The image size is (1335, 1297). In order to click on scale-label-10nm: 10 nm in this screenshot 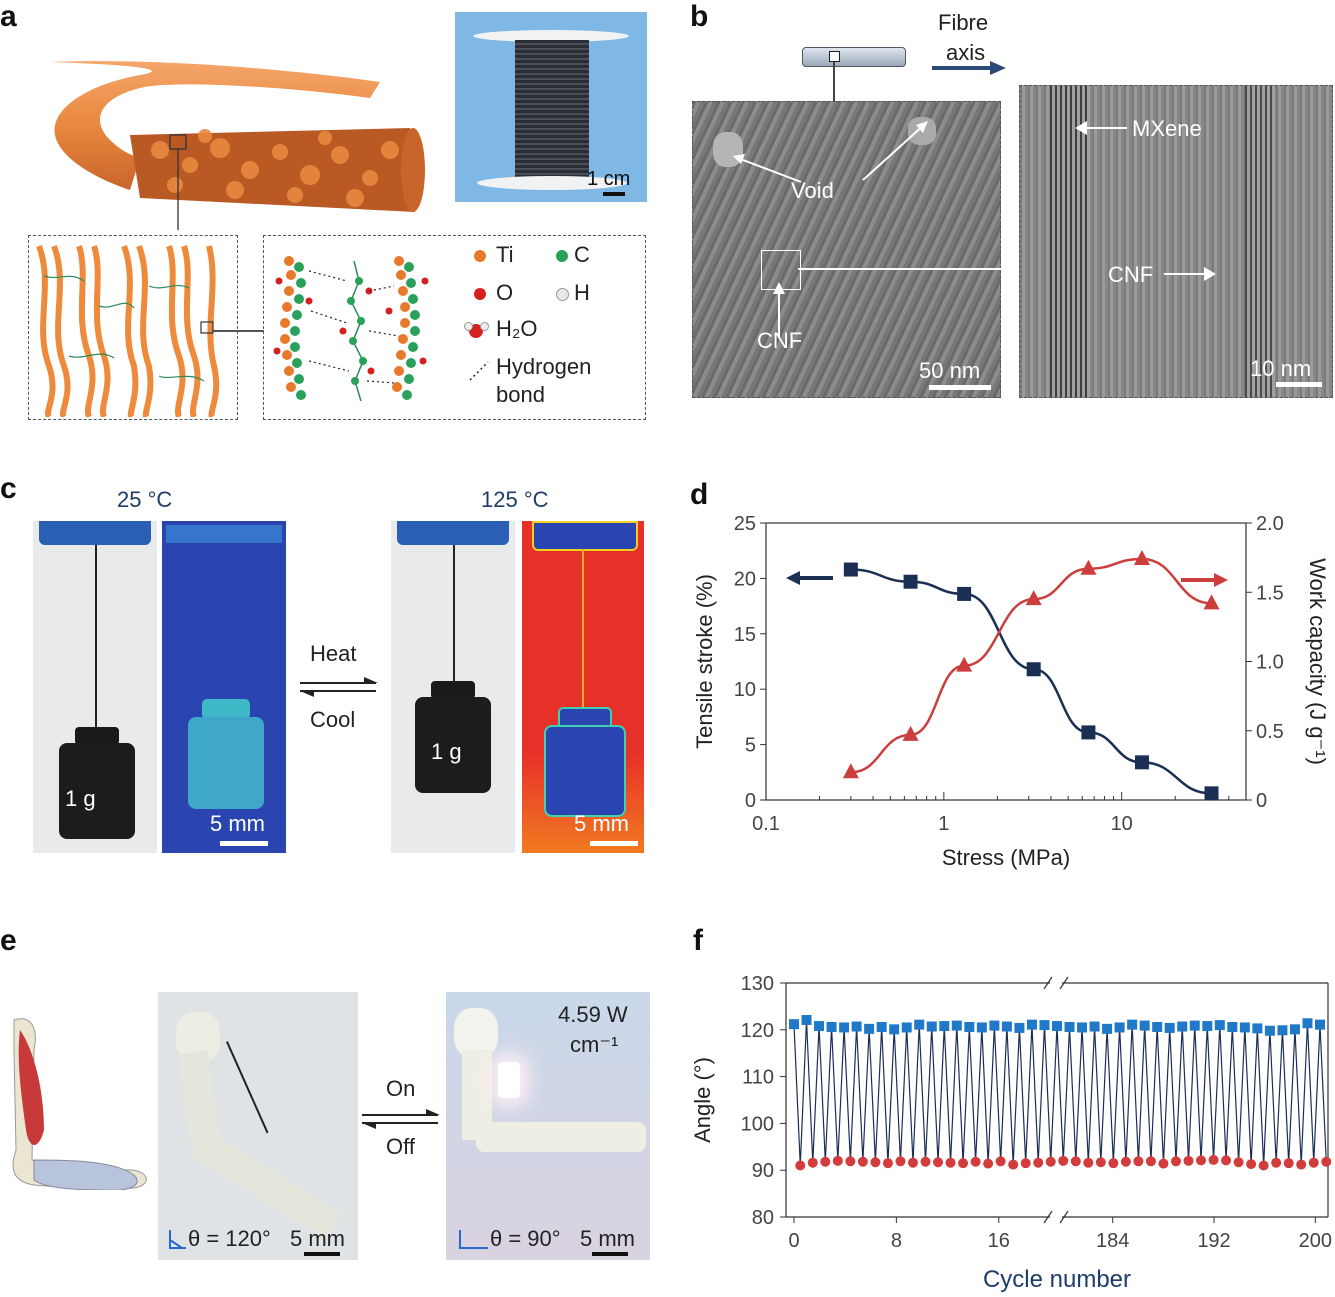, I will do `click(1281, 368)`.